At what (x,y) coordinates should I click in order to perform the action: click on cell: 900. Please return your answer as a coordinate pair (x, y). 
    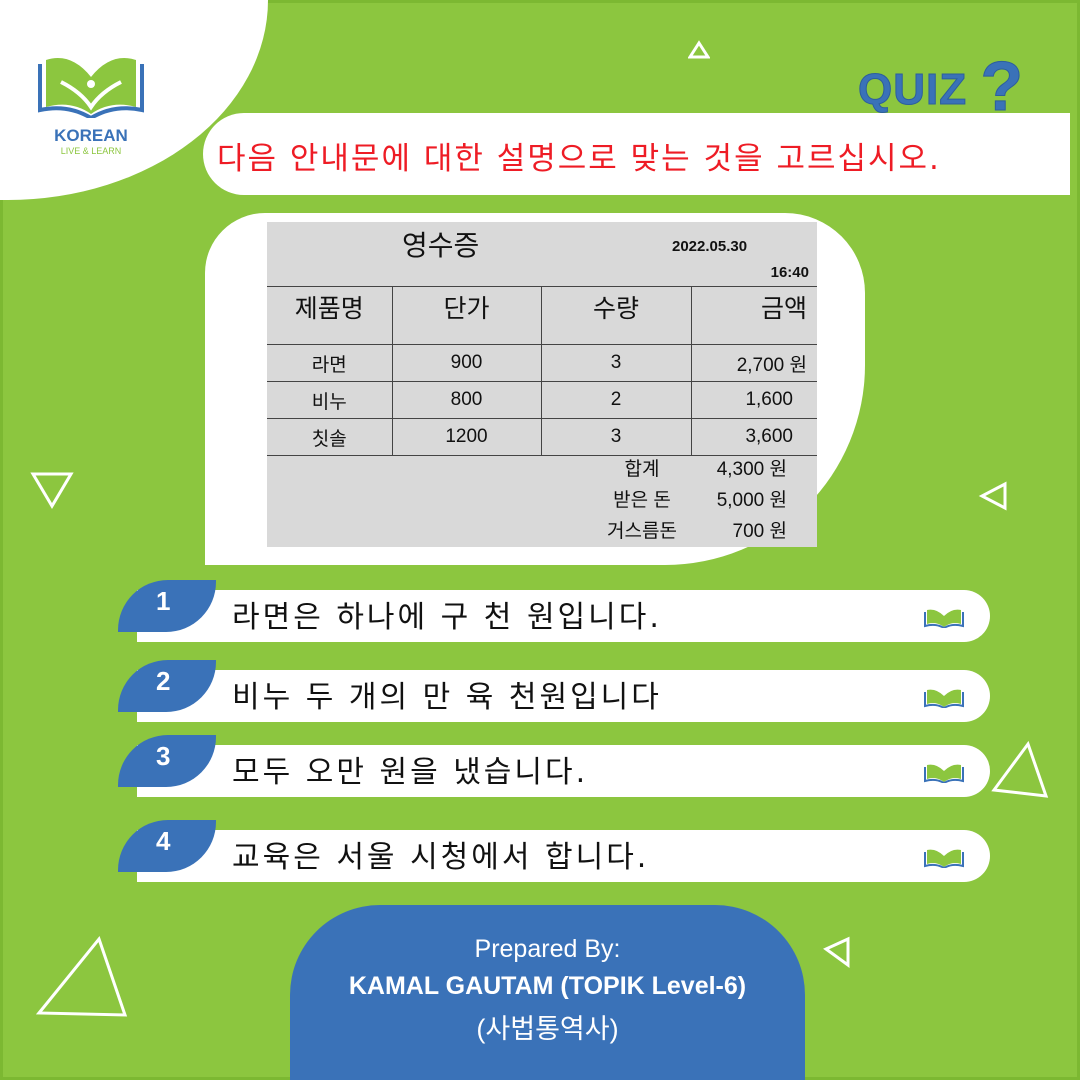
    Looking at the image, I should click on (466, 363).